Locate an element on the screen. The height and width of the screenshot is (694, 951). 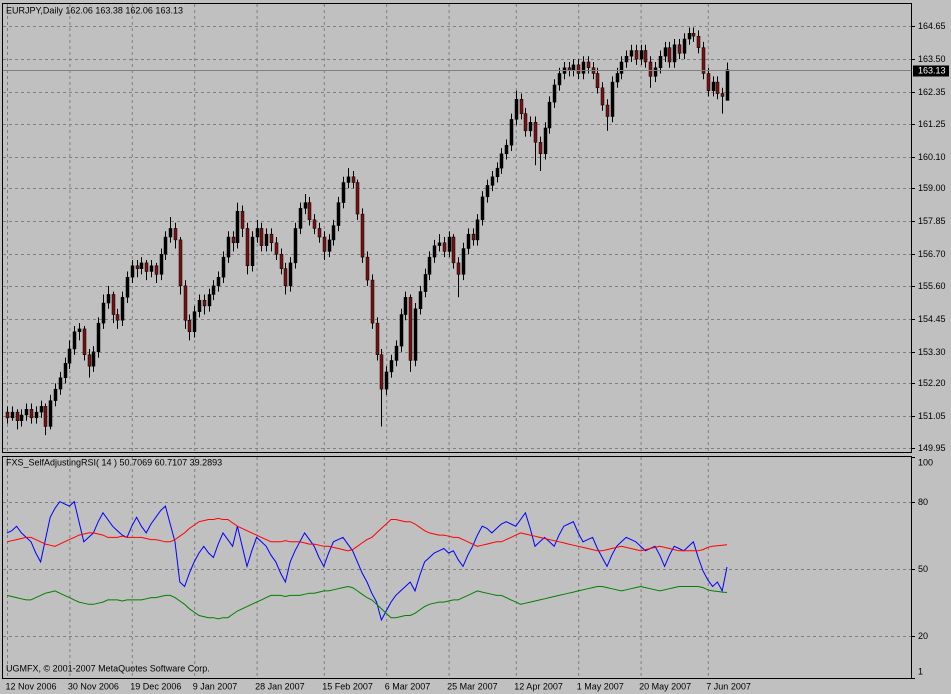
x-tick-label: 15 Feb 2007 is located at coordinates (347, 686).